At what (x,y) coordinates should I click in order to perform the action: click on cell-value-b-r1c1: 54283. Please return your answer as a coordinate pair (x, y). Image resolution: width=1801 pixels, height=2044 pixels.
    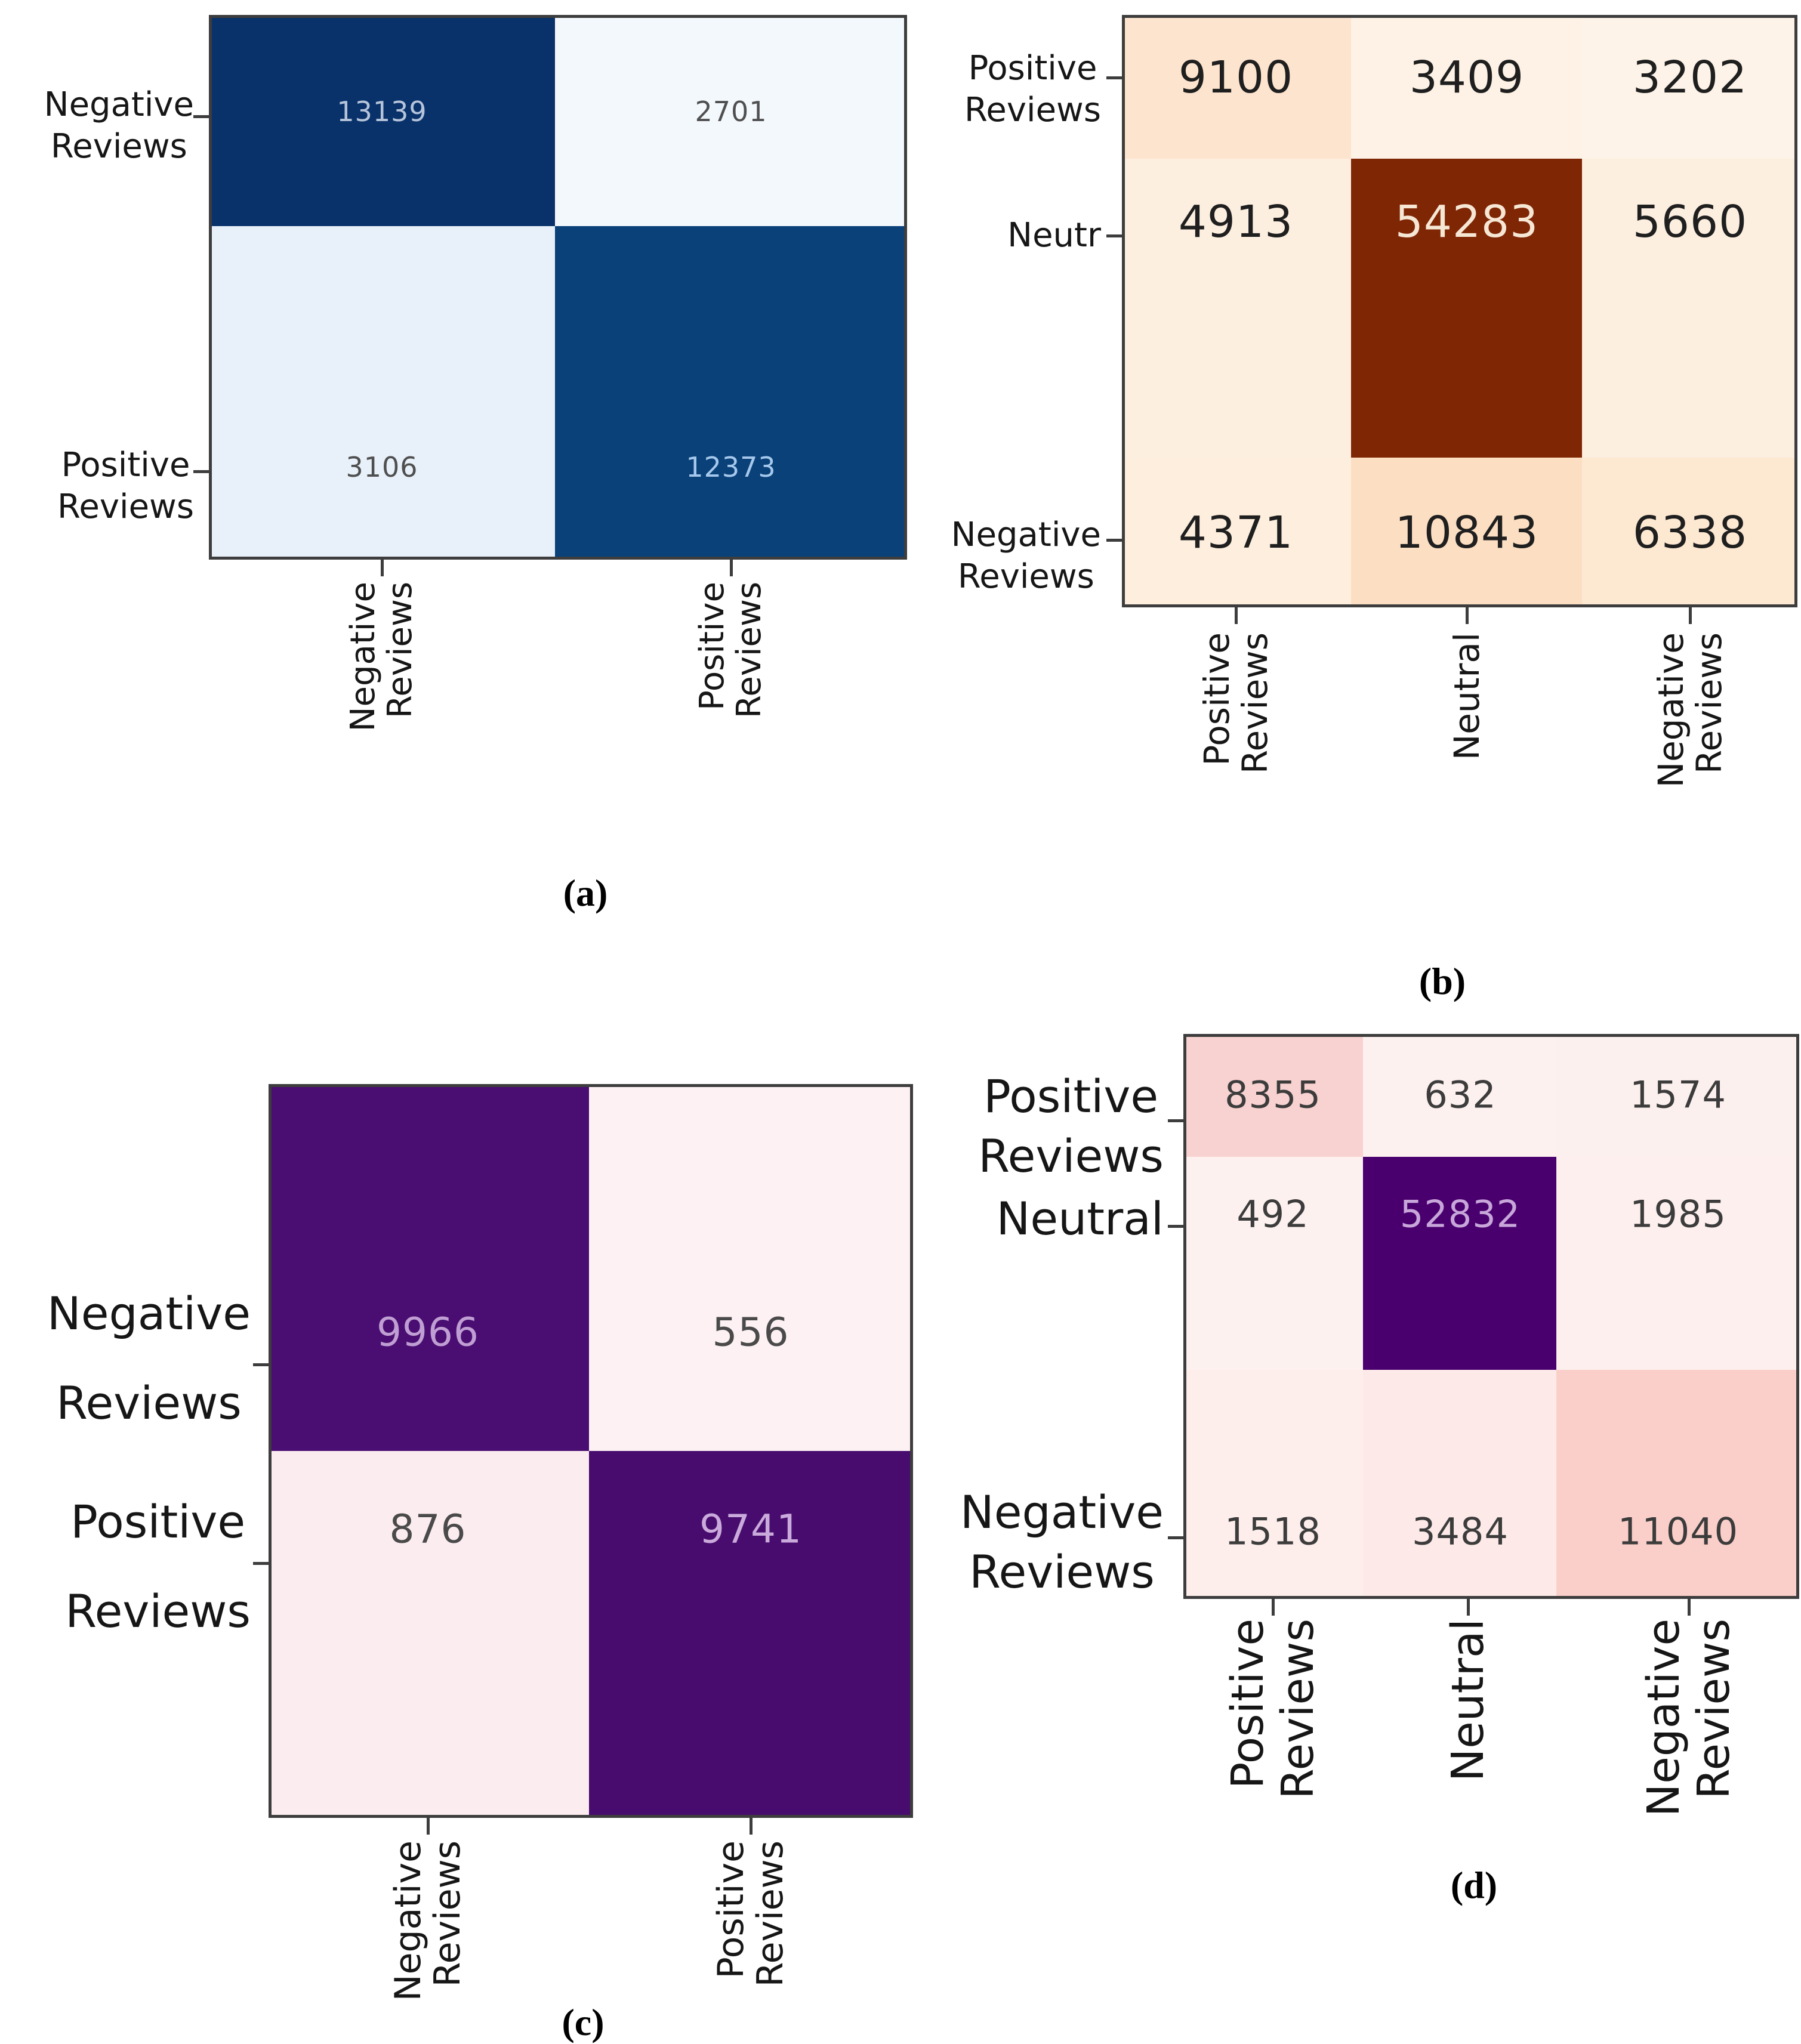
    Looking at the image, I should click on (1467, 222).